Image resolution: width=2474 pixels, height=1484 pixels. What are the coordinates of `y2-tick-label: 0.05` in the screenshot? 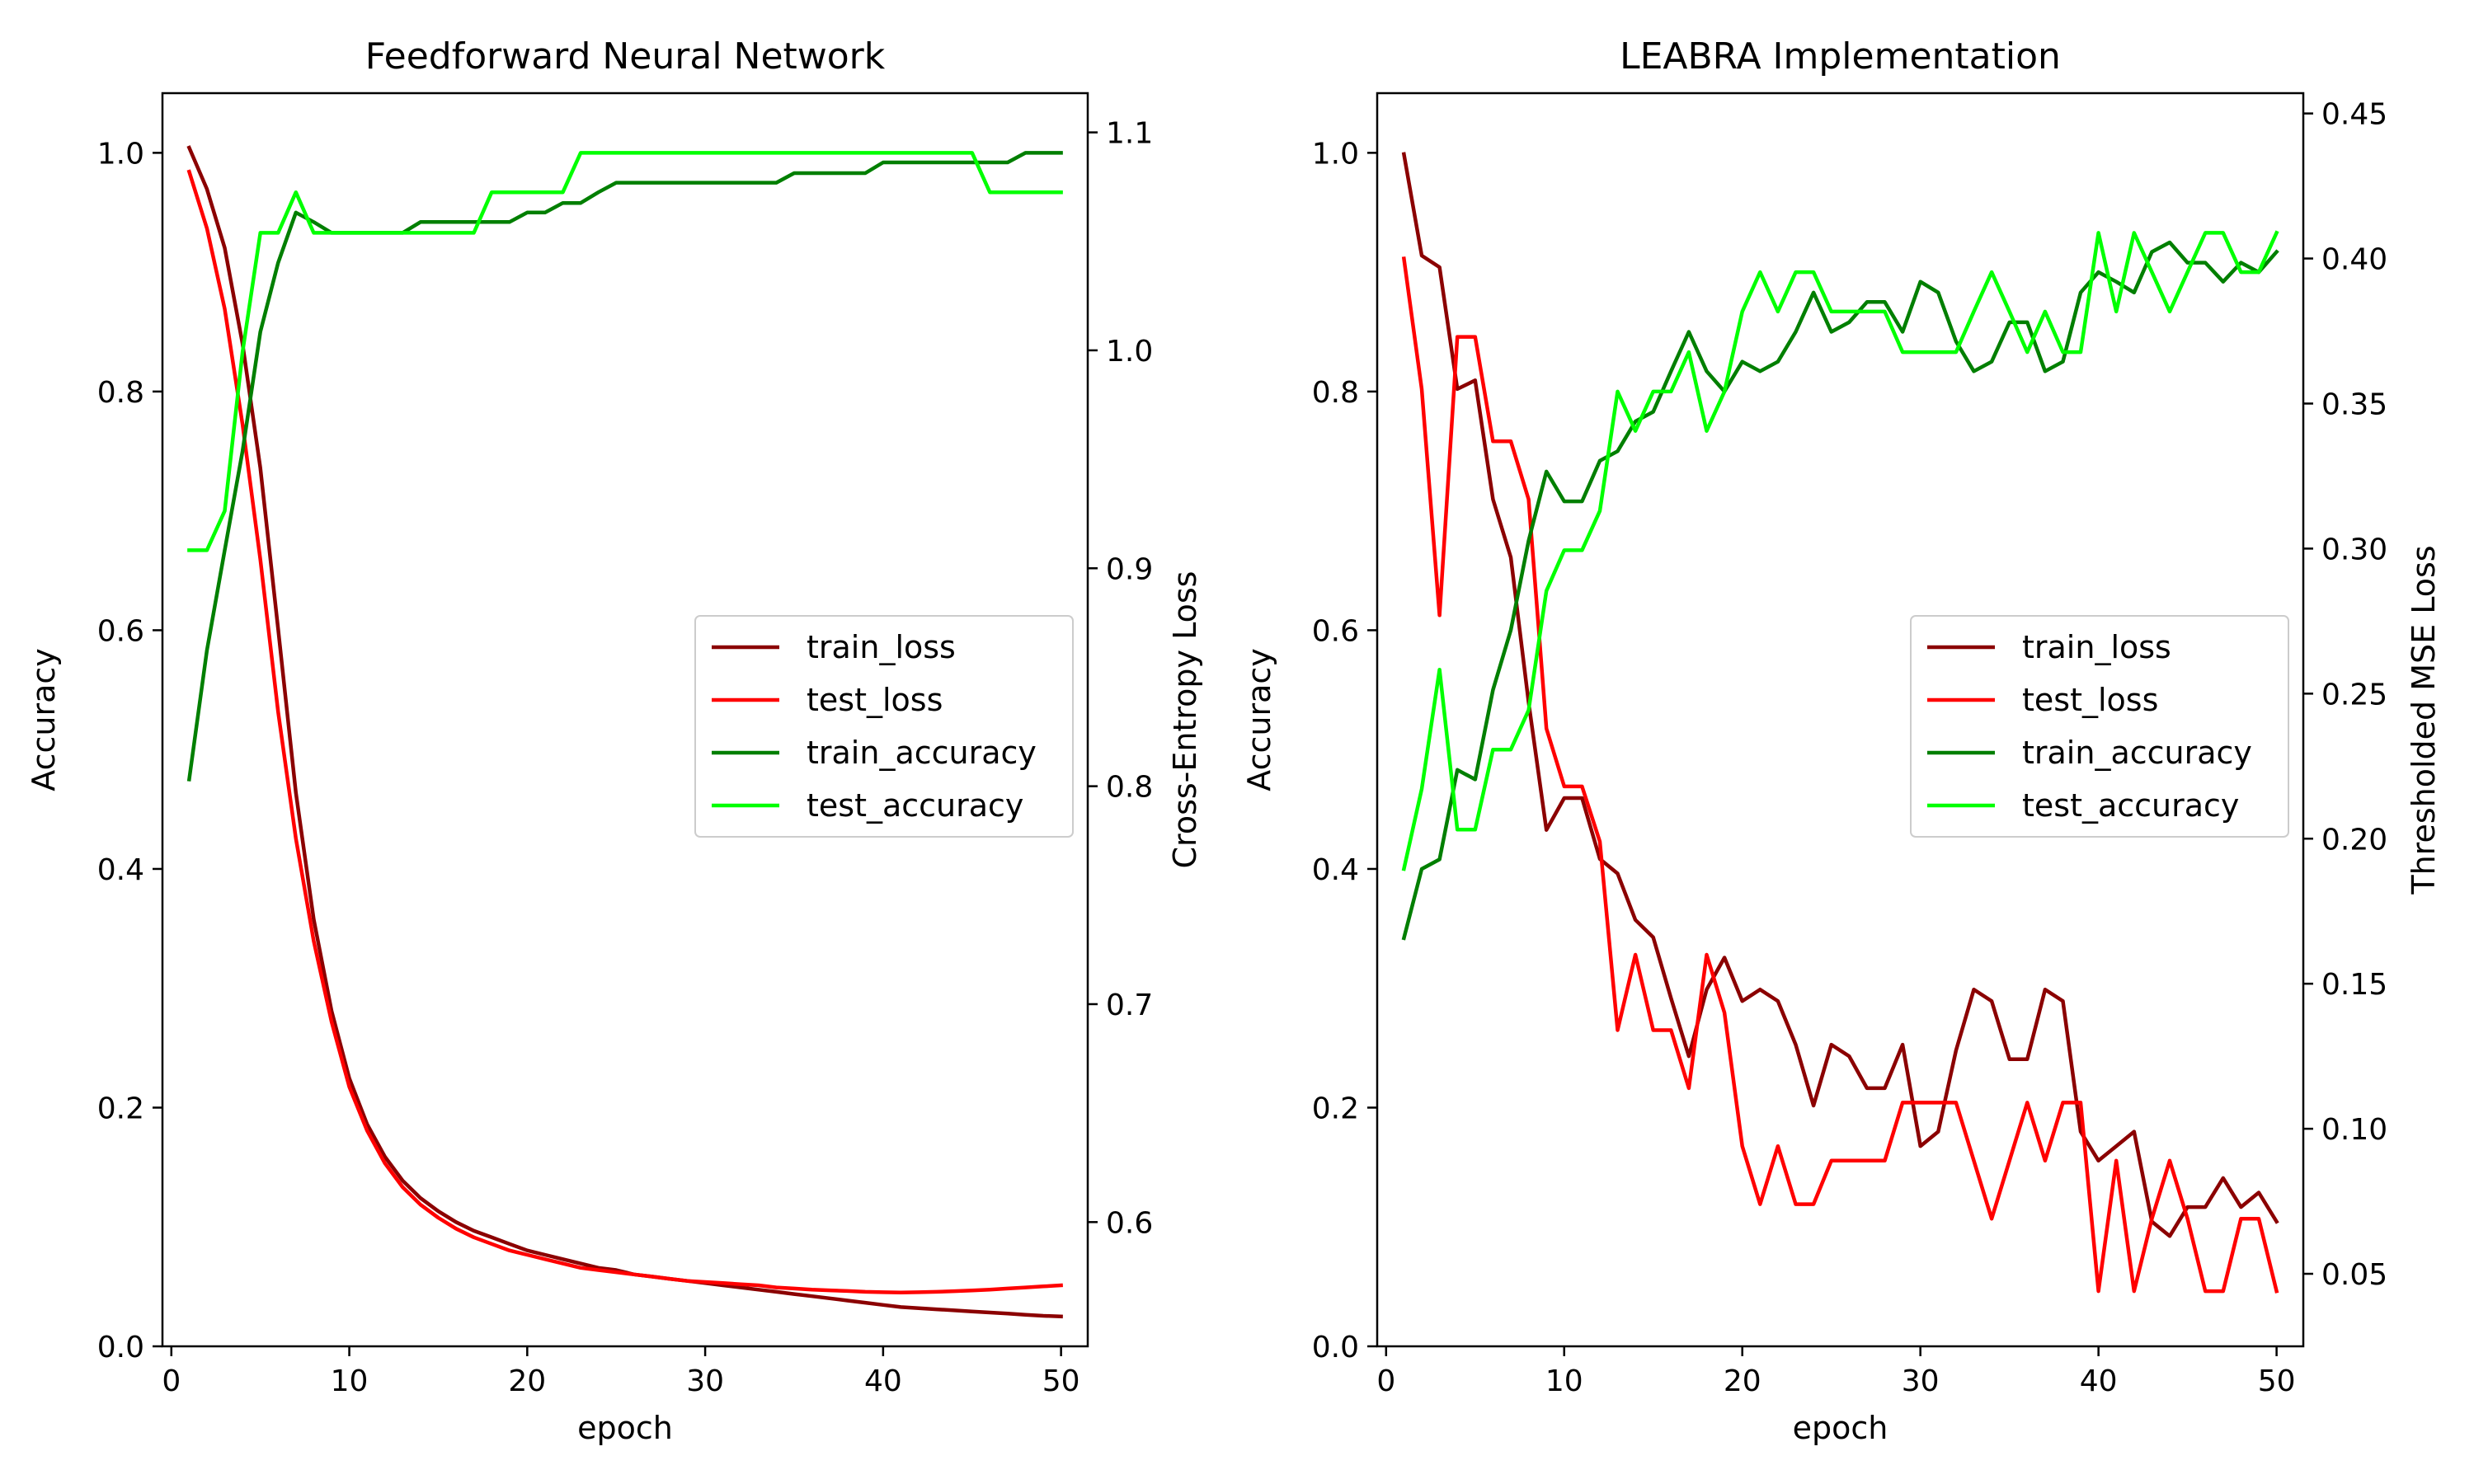 It's located at (2354, 1275).